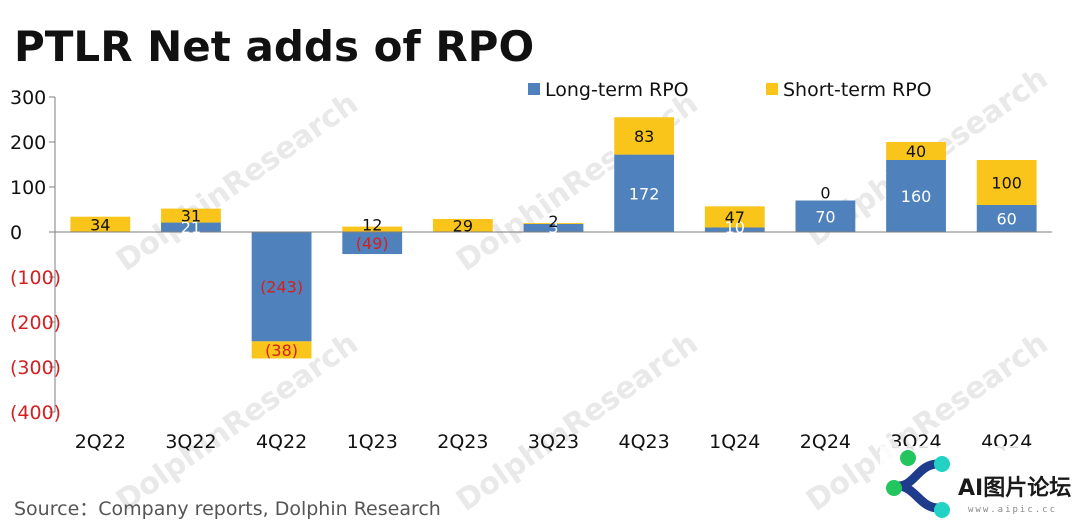 The width and height of the screenshot is (1080, 527). I want to click on logo-text: AI图片论坛, so click(1015, 488).